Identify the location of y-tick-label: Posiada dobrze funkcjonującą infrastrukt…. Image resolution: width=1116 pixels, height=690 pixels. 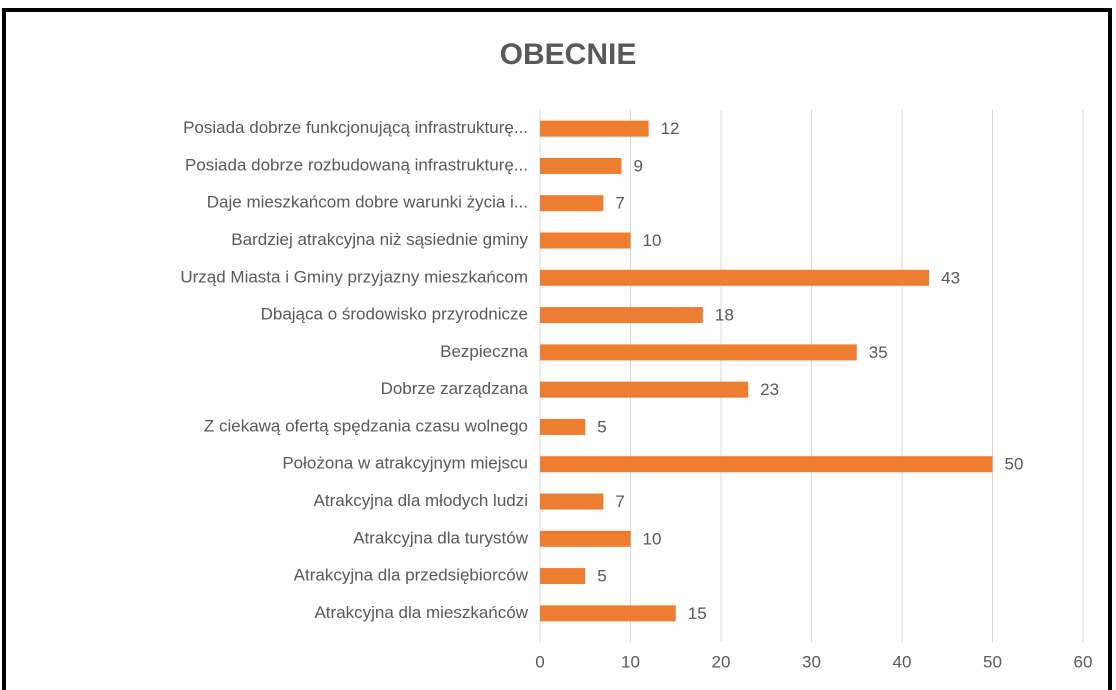
(355, 127).